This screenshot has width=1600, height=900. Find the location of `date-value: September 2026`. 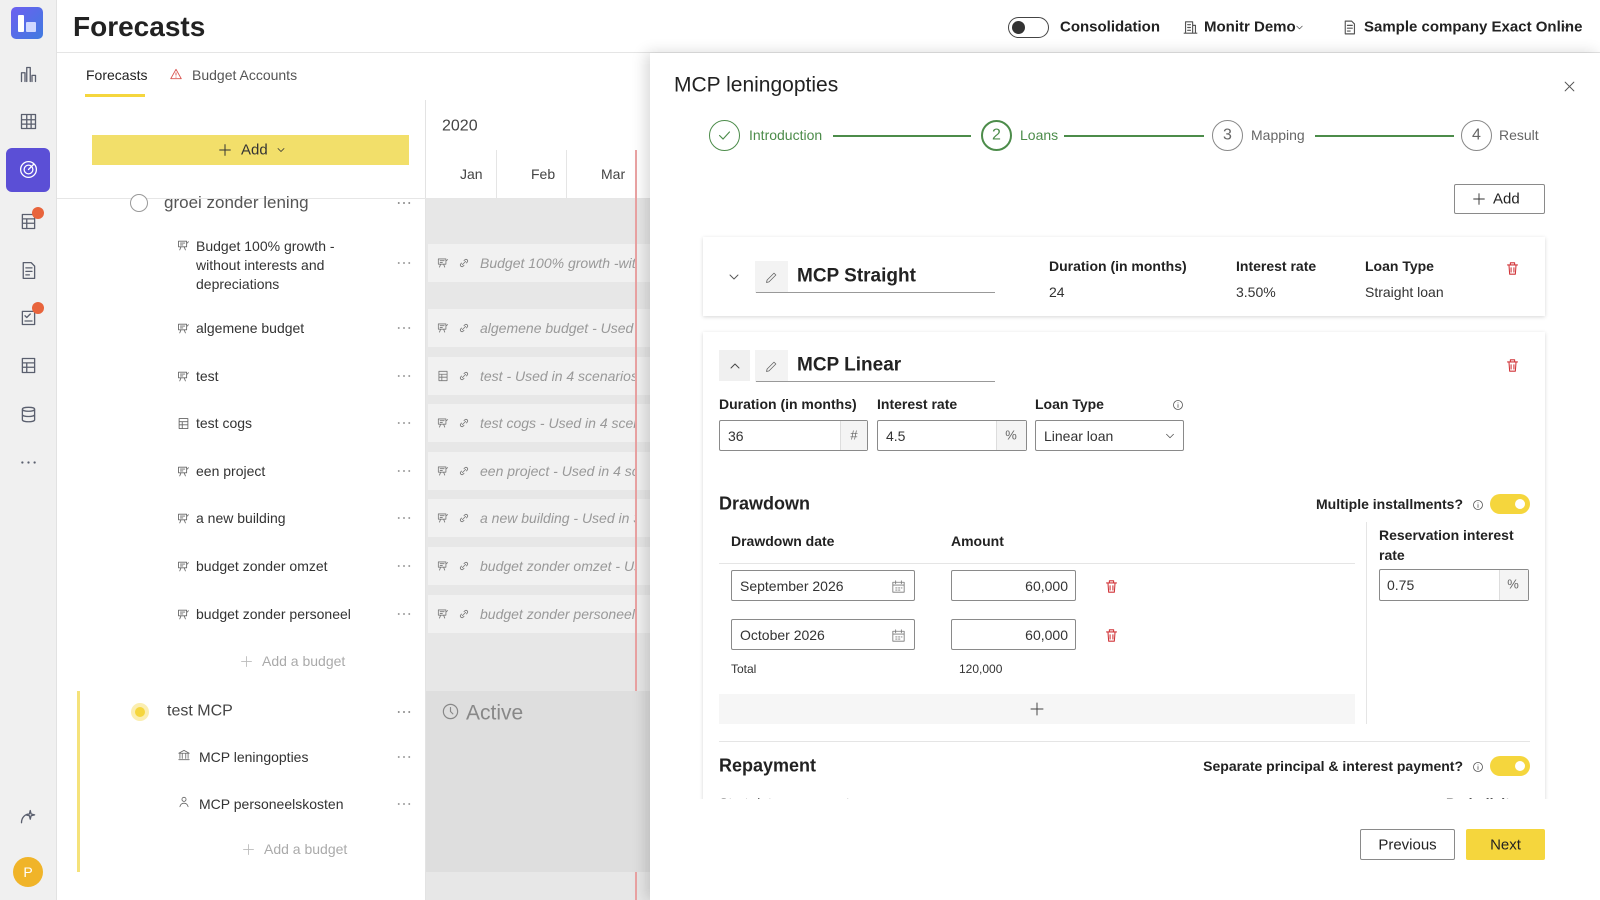

date-value: September 2026 is located at coordinates (792, 585).